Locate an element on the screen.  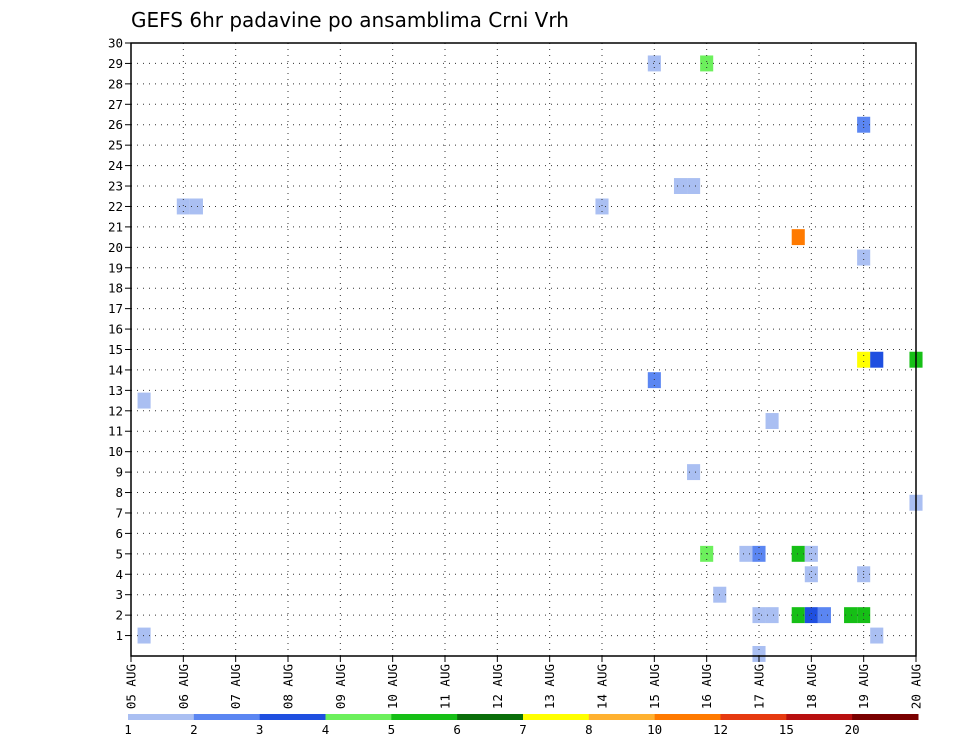
x-tick-label: 11 AUG is located at coordinates (445, 686).